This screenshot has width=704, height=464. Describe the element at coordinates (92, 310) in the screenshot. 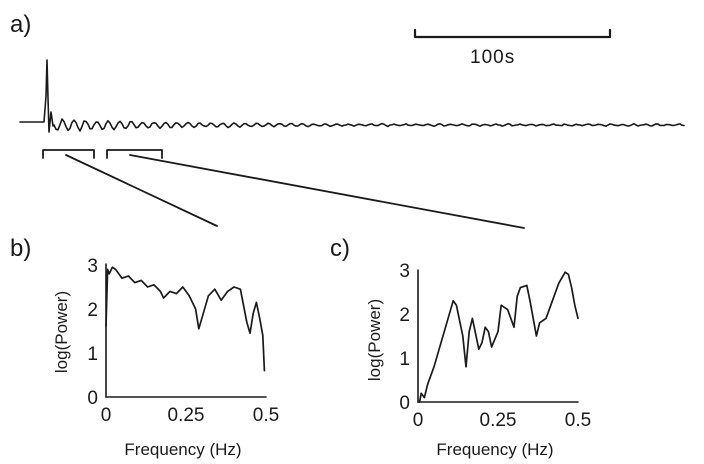

I see `b-ytick-label: 2` at that location.